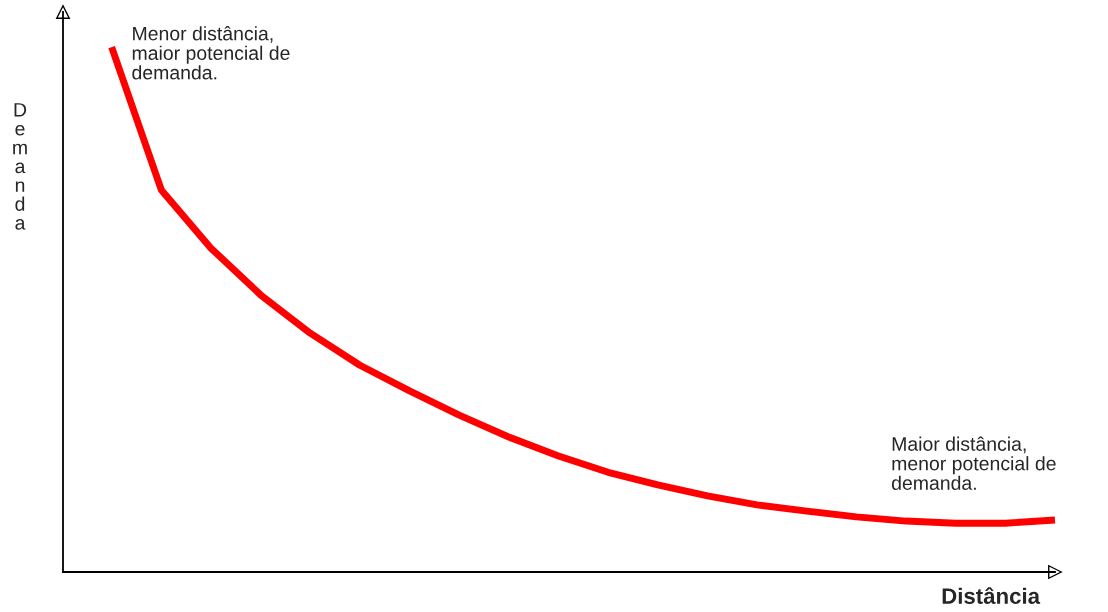 This screenshot has width=1108, height=612. I want to click on annotation: Maior distância, menor potencial de demanda., so click(973, 463).